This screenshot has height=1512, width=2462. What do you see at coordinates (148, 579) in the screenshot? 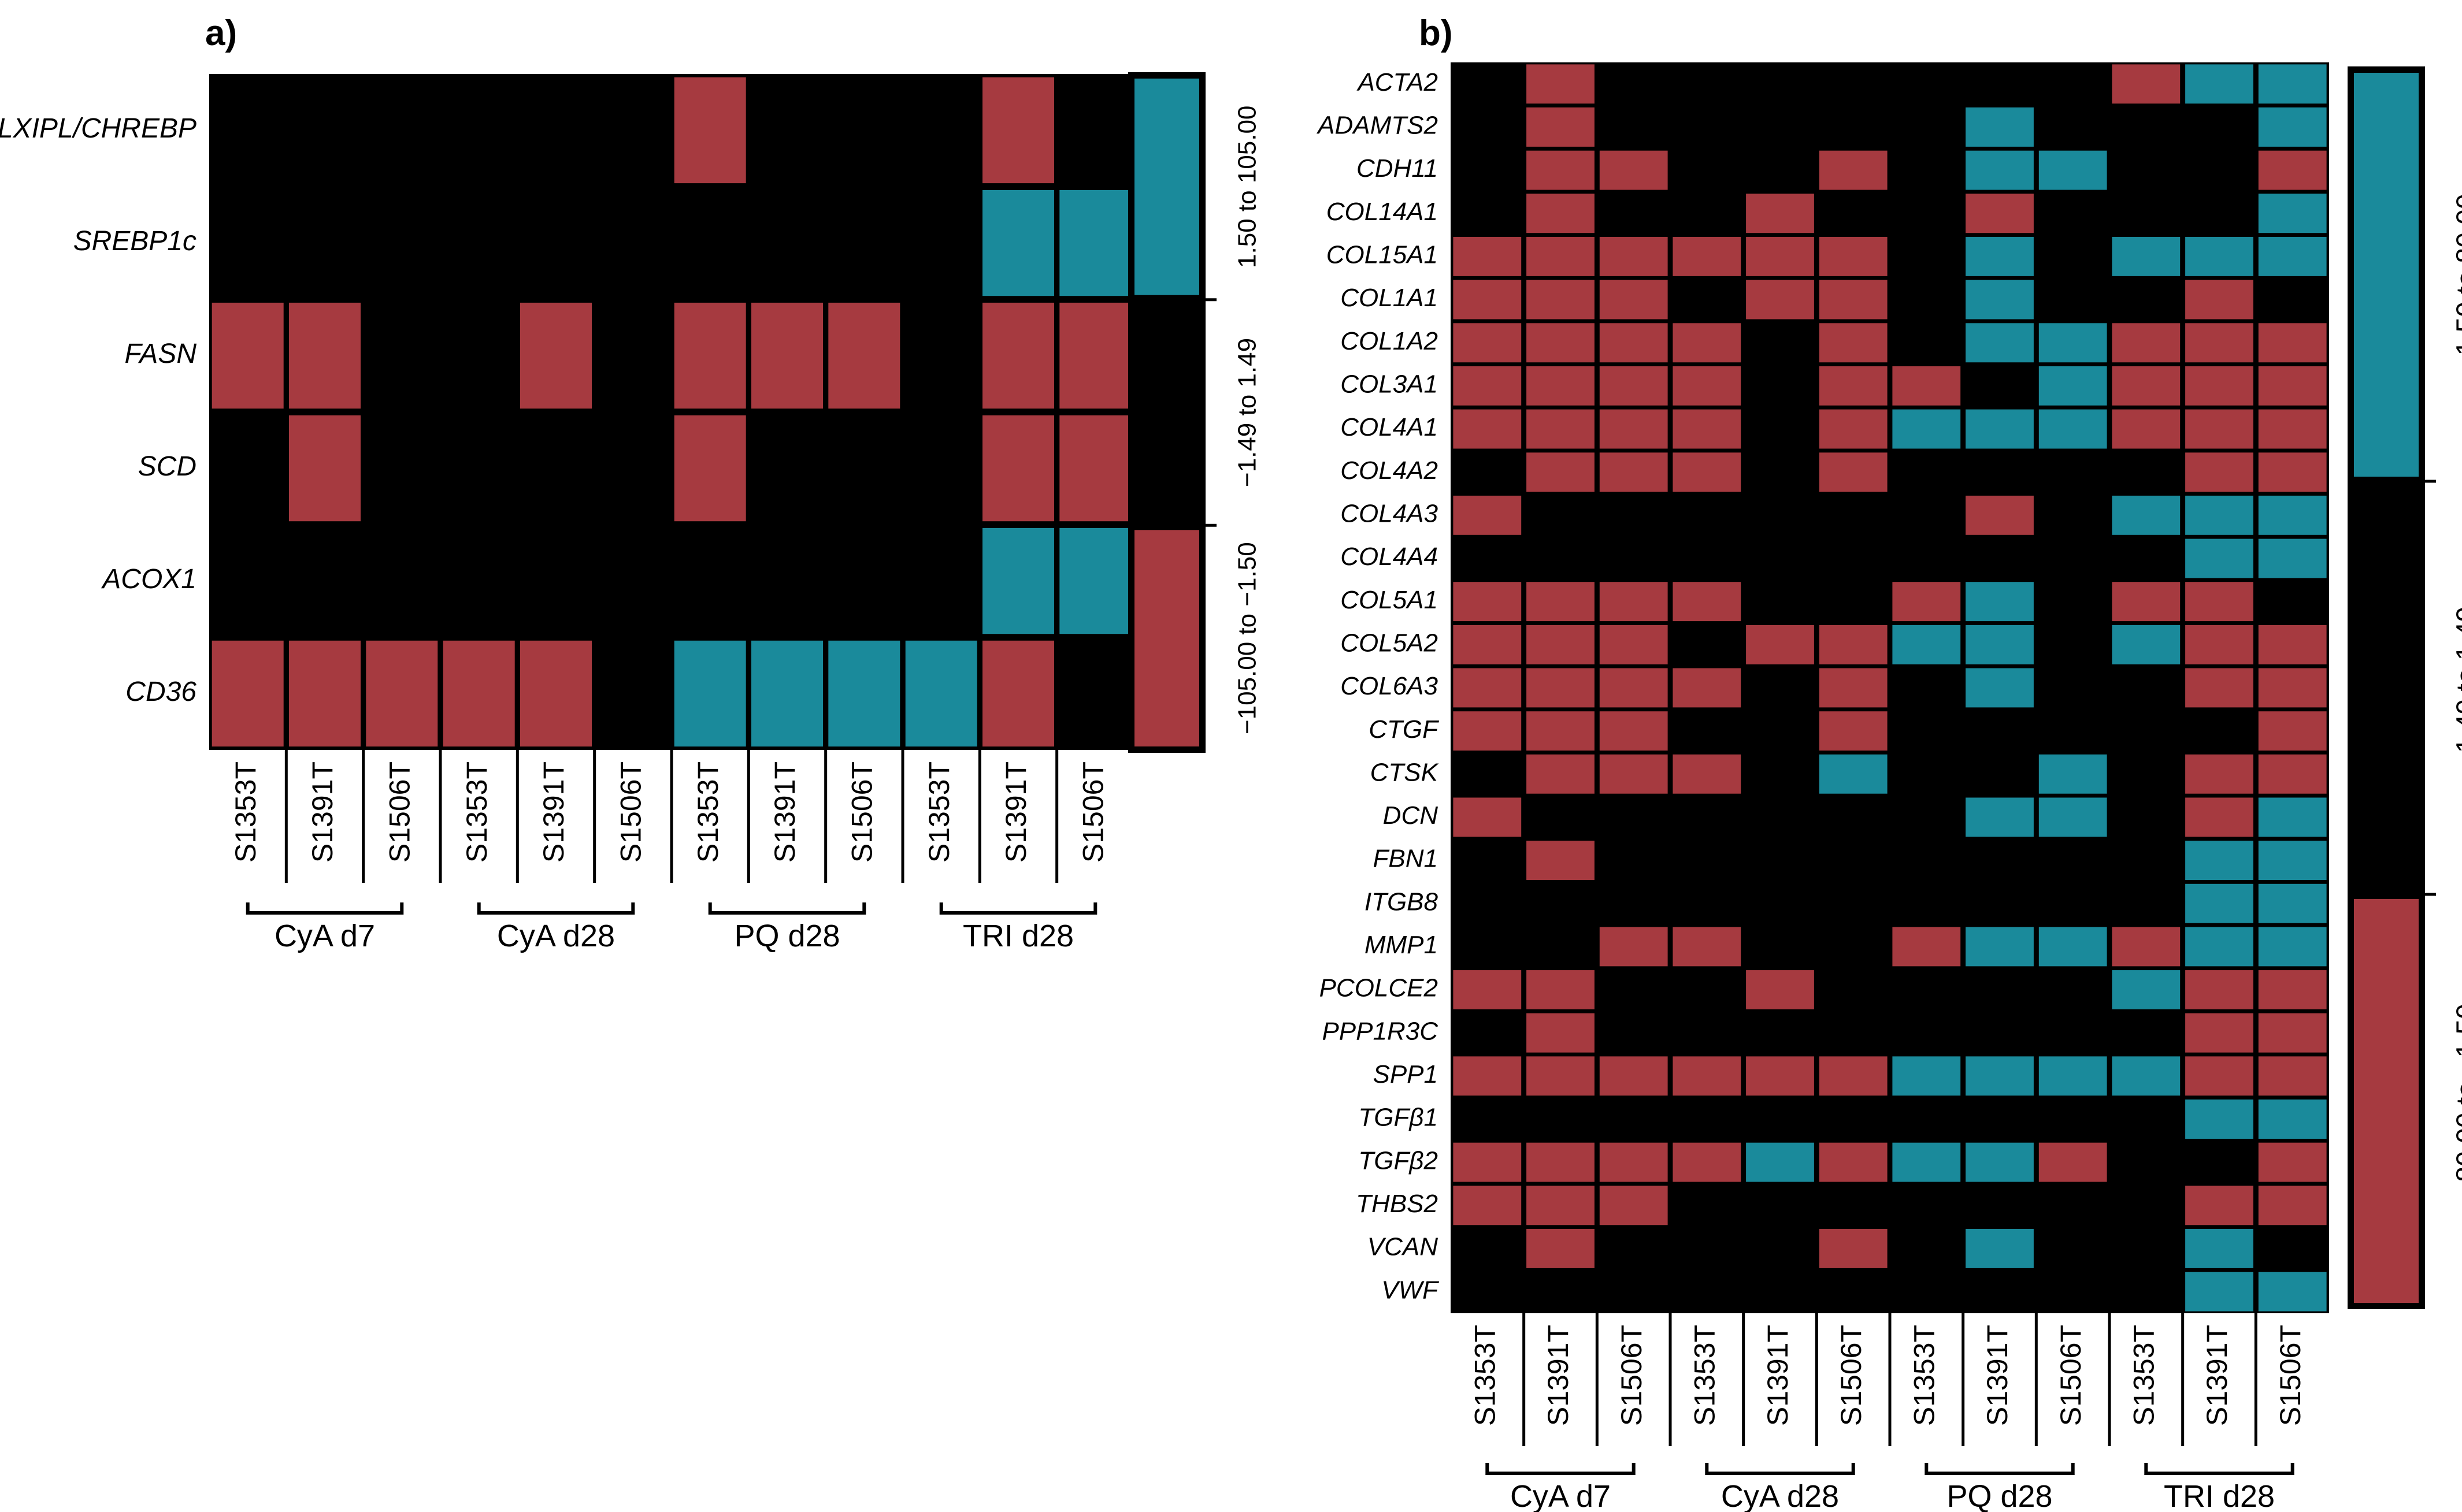
I see `row-label: ACOX1` at bounding box center [148, 579].